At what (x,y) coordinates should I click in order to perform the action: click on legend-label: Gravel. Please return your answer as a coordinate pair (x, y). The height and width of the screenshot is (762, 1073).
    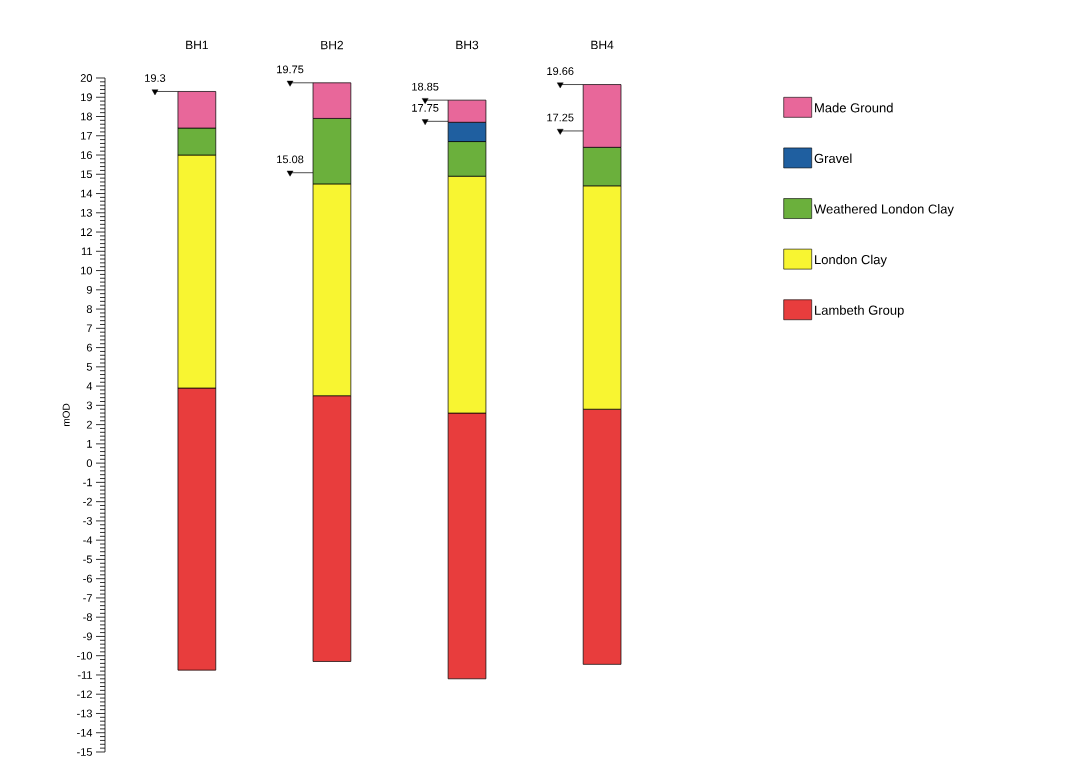
    Looking at the image, I should click on (833, 158).